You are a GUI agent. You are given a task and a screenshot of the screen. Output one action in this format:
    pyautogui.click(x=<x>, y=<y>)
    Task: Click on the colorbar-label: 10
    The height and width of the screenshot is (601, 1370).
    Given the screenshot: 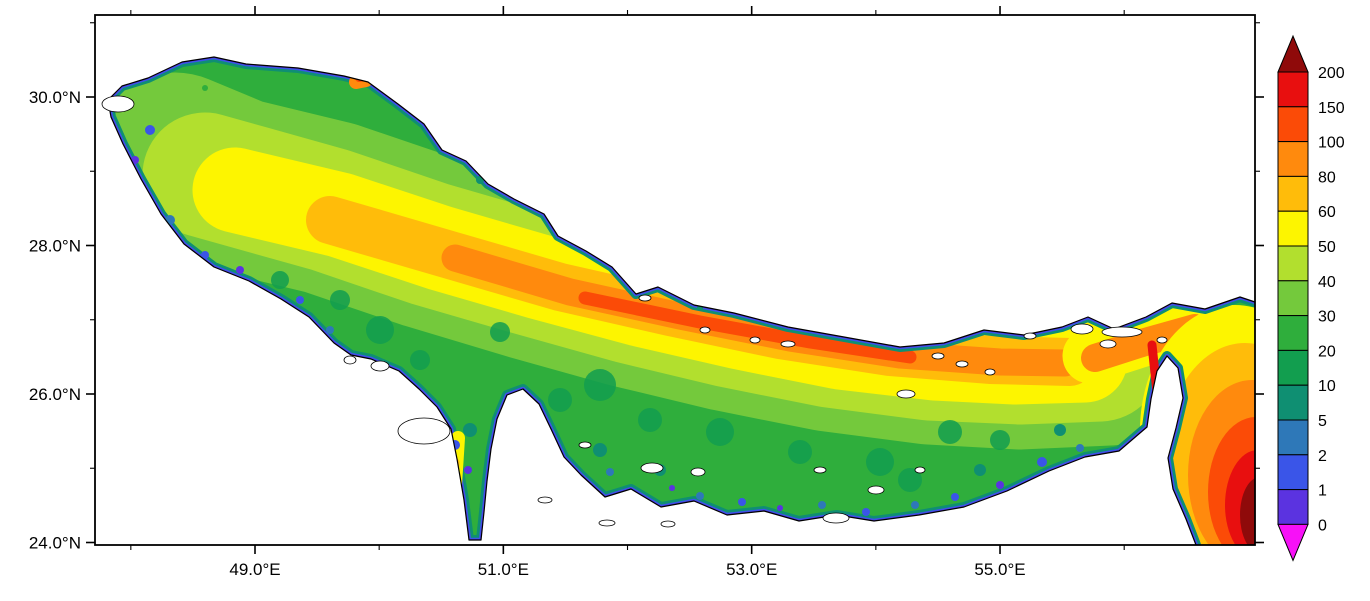 What is the action you would take?
    pyautogui.click(x=1327, y=386)
    